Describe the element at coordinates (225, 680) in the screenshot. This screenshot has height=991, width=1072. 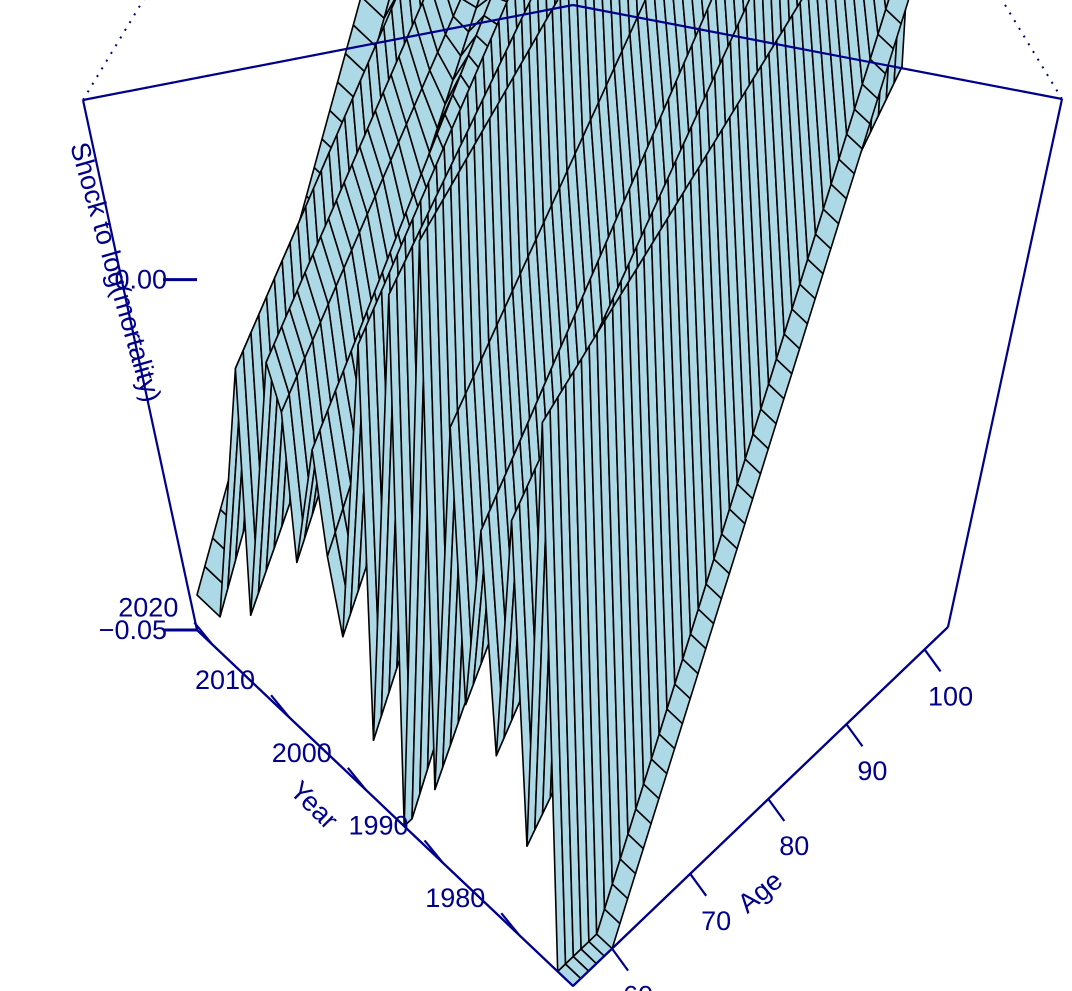
I see `year-tick-label: 2010` at that location.